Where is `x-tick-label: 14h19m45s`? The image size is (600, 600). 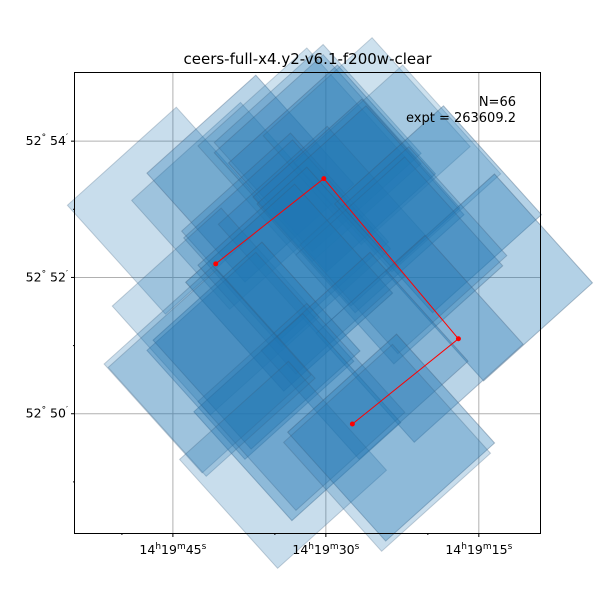
x-tick-label: 14h19m45s is located at coordinates (172, 549).